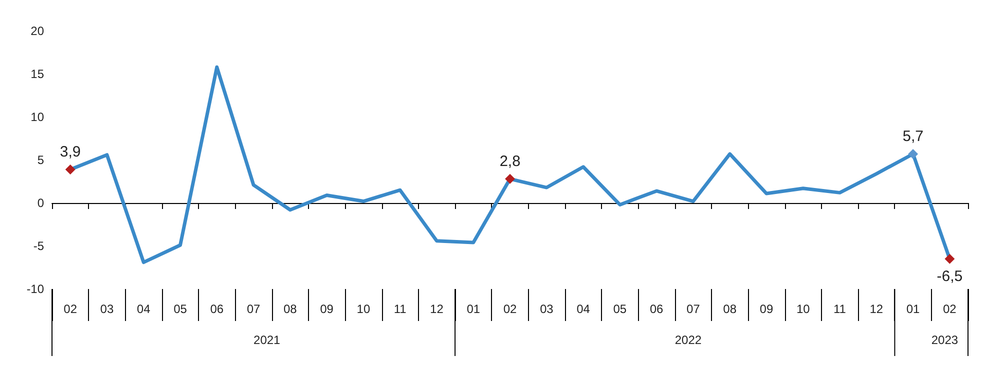 Image resolution: width=1000 pixels, height=384 pixels. Describe the element at coordinates (38, 246) in the screenshot. I see `y-tick-label: -5` at that location.